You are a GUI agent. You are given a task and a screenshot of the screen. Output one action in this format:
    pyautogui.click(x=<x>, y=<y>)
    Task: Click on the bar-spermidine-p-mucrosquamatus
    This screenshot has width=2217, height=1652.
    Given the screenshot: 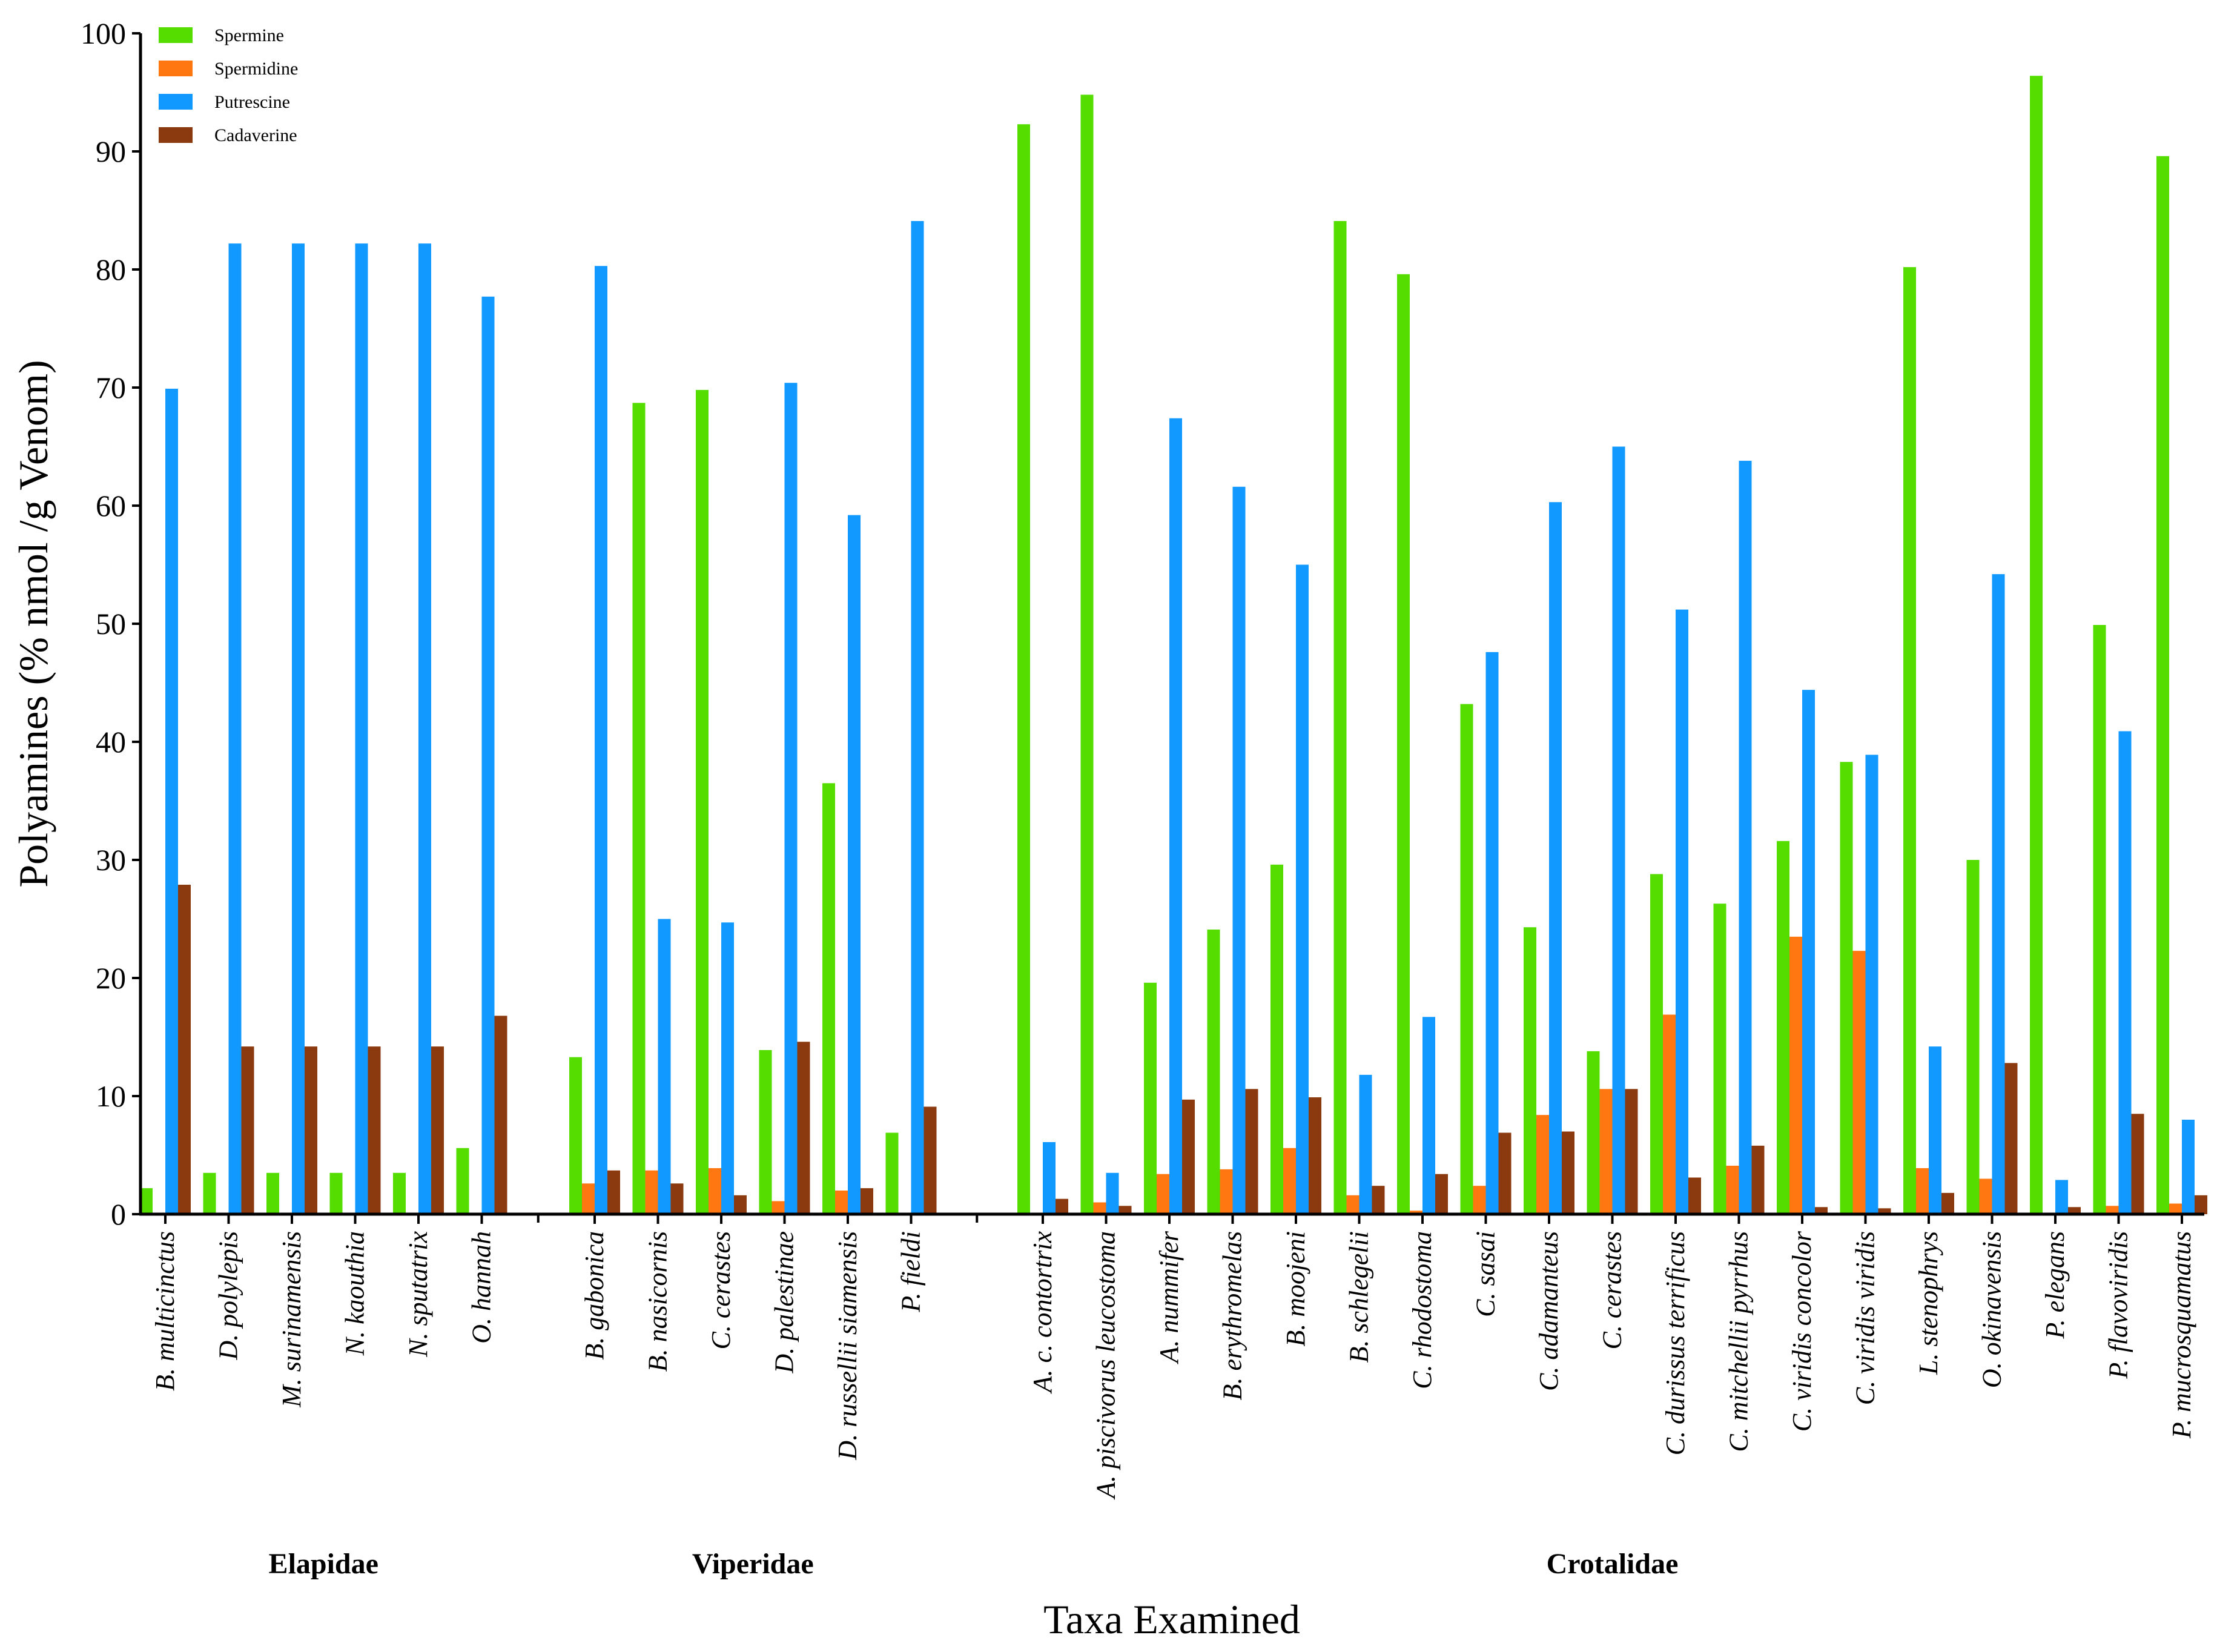 What is the action you would take?
    pyautogui.click(x=2175, y=1208)
    